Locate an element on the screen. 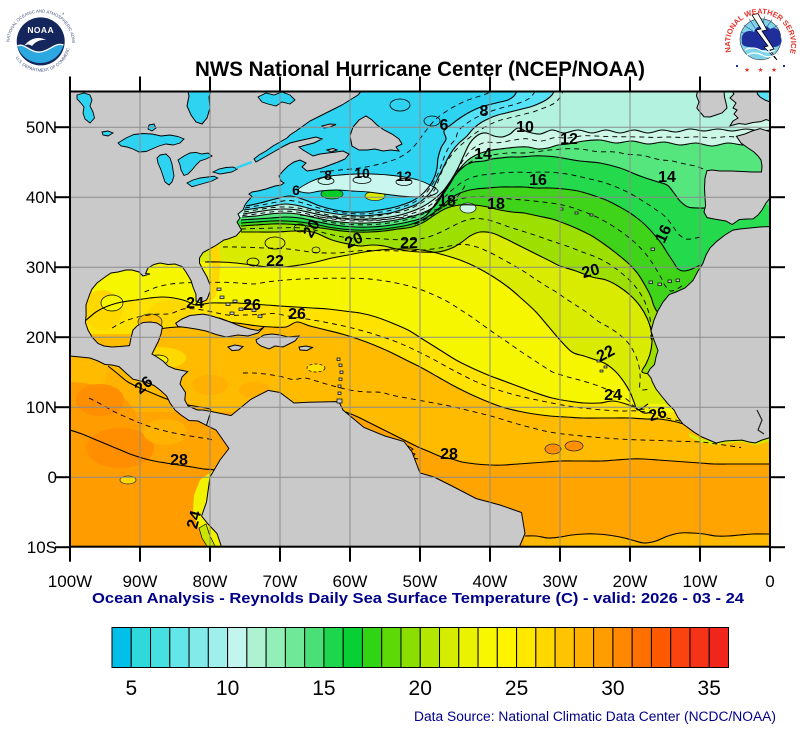 The image size is (800, 737). svg-text: 25 is located at coordinates (516, 688).